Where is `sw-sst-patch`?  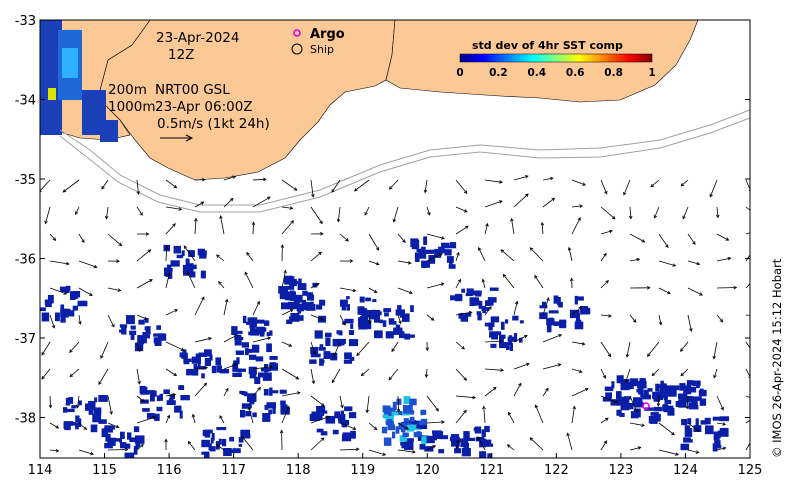
sw-sst-patch is located at coordinates (79, 81).